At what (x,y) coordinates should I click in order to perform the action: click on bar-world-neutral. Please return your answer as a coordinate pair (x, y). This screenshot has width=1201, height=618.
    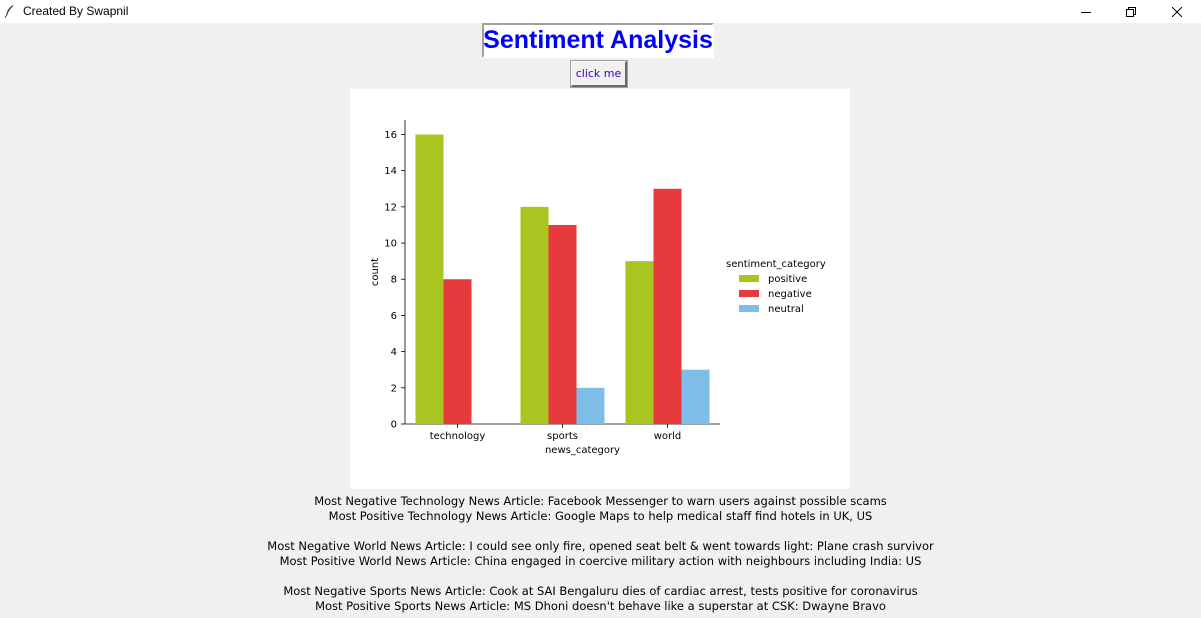
    Looking at the image, I should click on (695, 396).